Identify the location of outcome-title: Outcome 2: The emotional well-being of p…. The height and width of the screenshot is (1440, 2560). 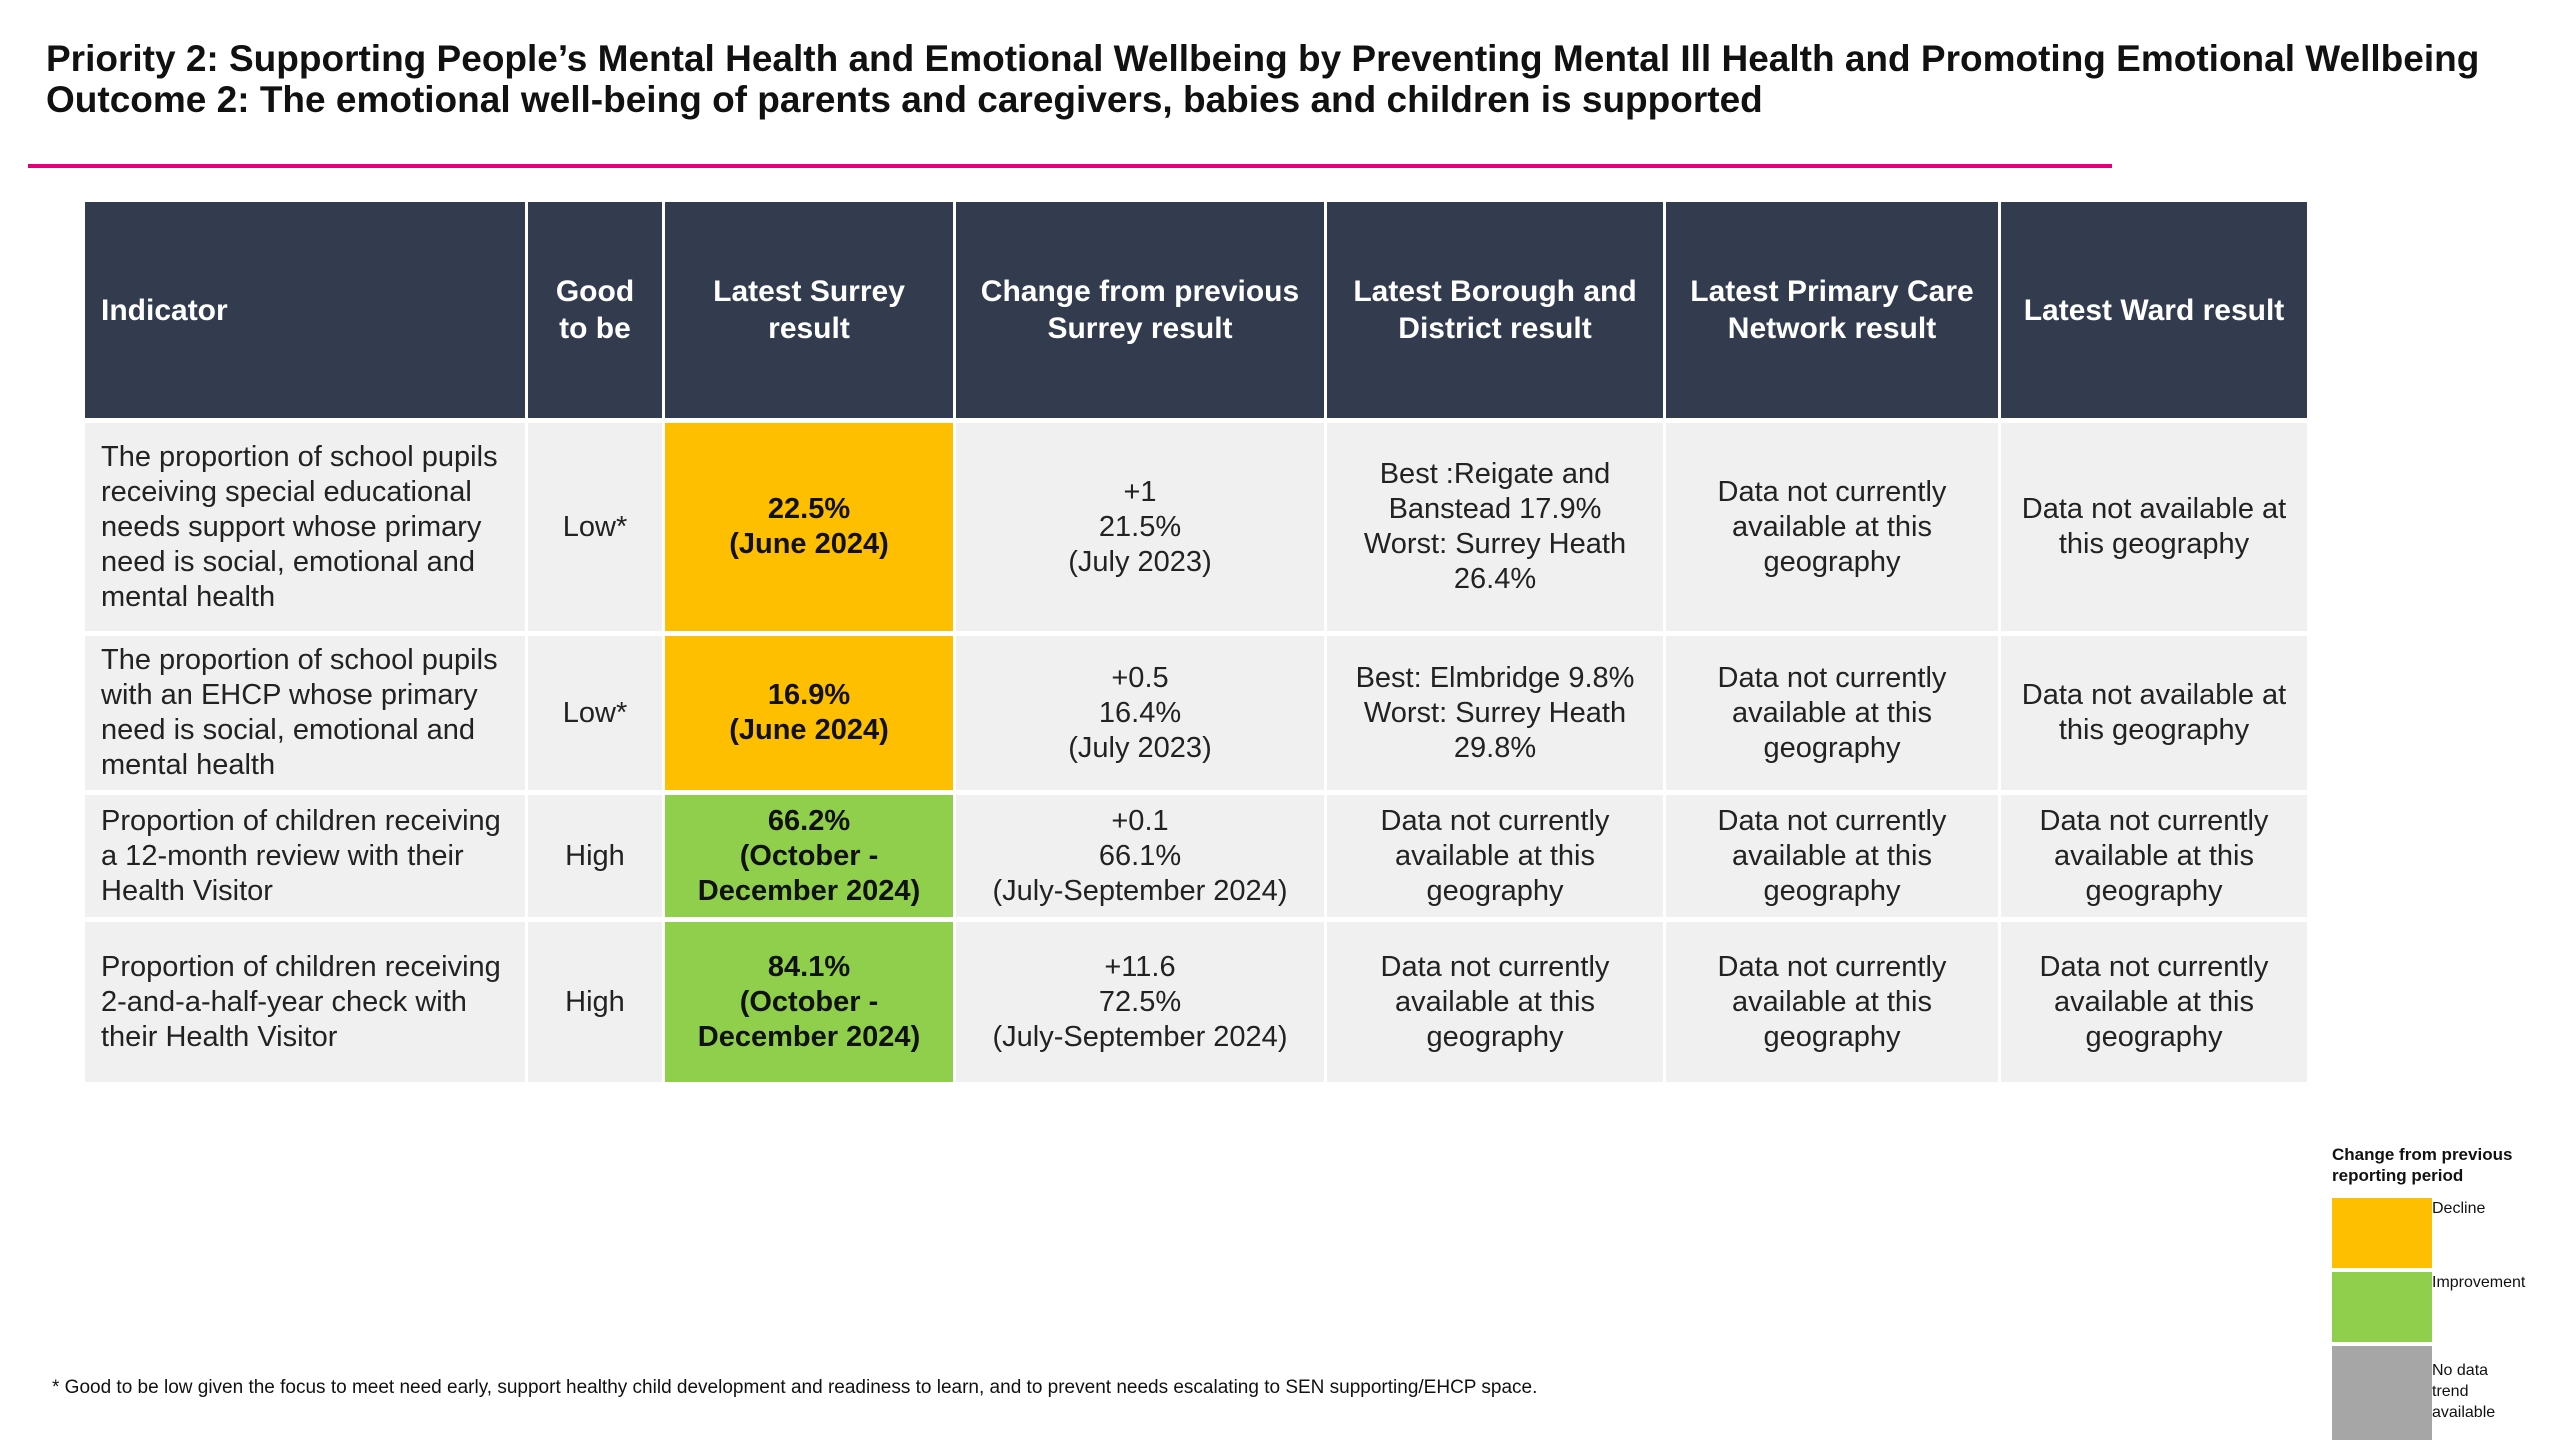
(904, 99).